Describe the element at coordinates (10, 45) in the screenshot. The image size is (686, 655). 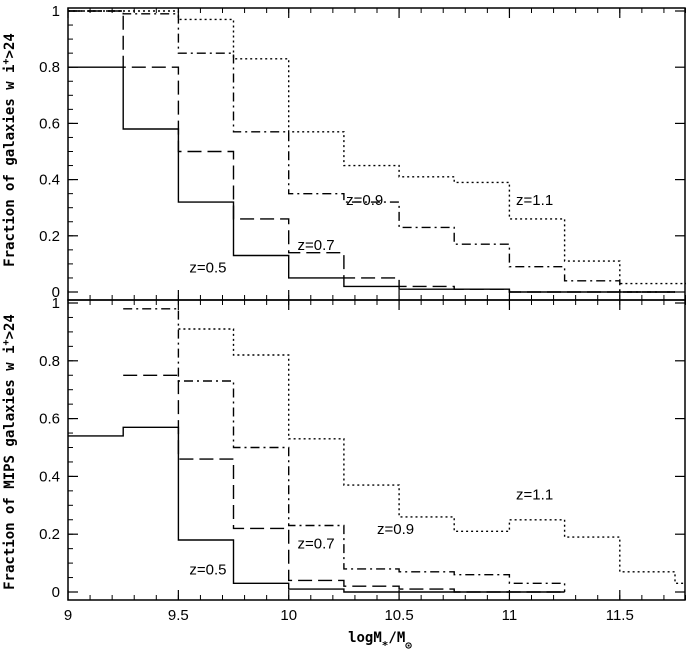
I see `top-y-label-tail: >24` at that location.